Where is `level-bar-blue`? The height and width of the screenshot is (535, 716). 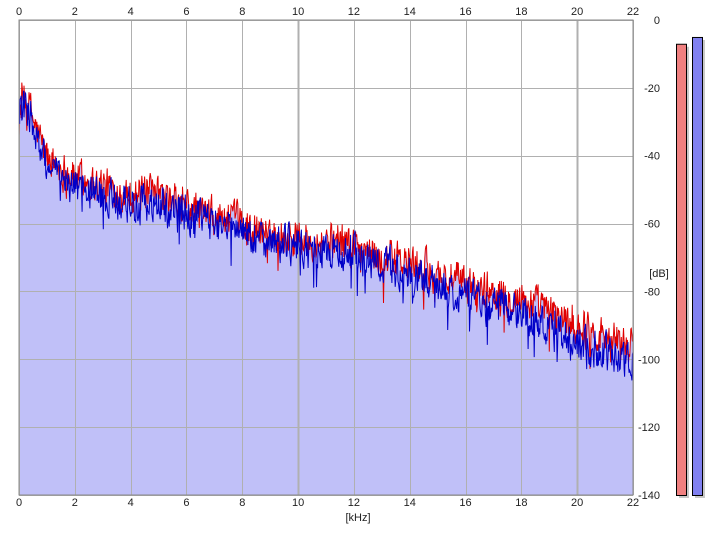
level-bar-blue is located at coordinates (697, 266).